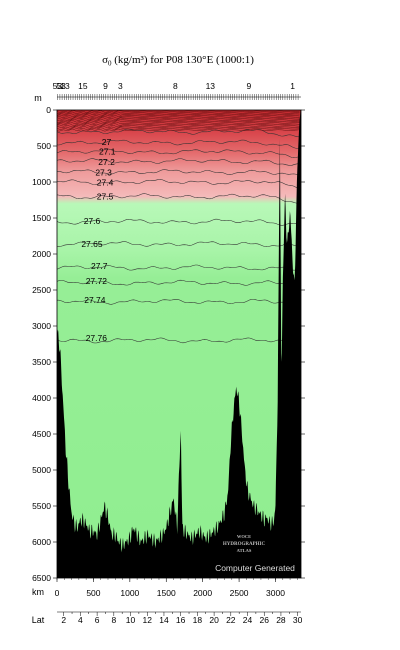 The image size is (400, 650). I want to click on lat-tick-label: 6, so click(97, 620).